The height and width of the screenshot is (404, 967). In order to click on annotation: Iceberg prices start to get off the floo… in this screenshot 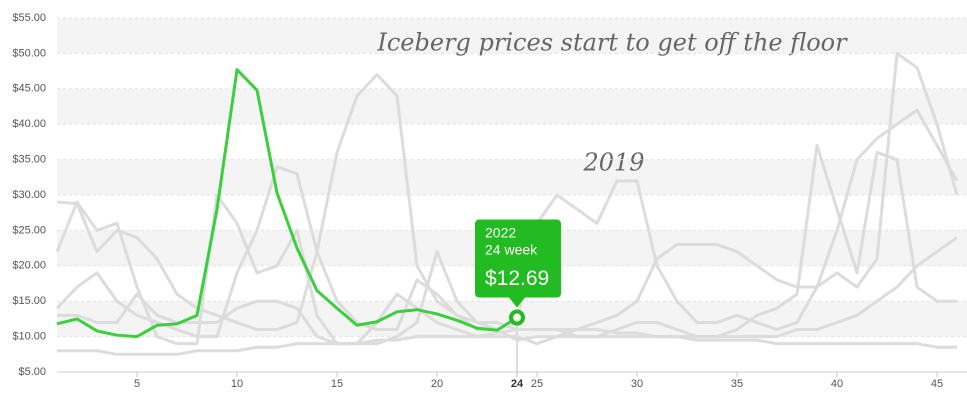, I will do `click(612, 43)`.